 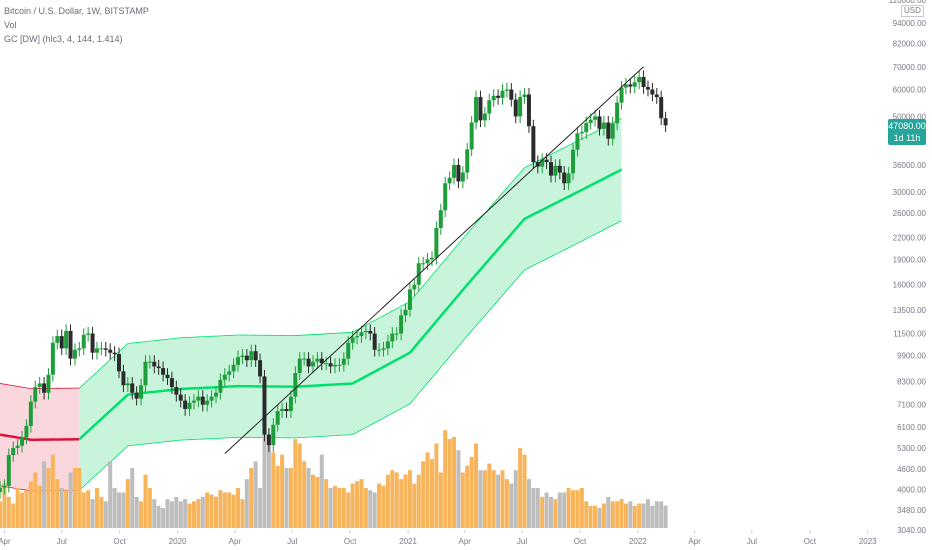 I want to click on symbol-title: Bitcoin / U.S. Dollar, 1W, BITSTAMP, so click(x=76, y=11).